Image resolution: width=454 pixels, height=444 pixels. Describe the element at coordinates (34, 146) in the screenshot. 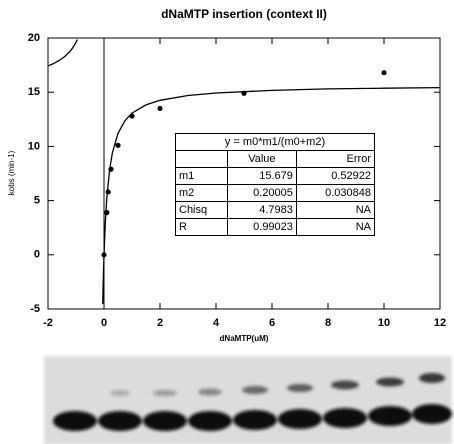

I see `y-tick-label: 10` at that location.